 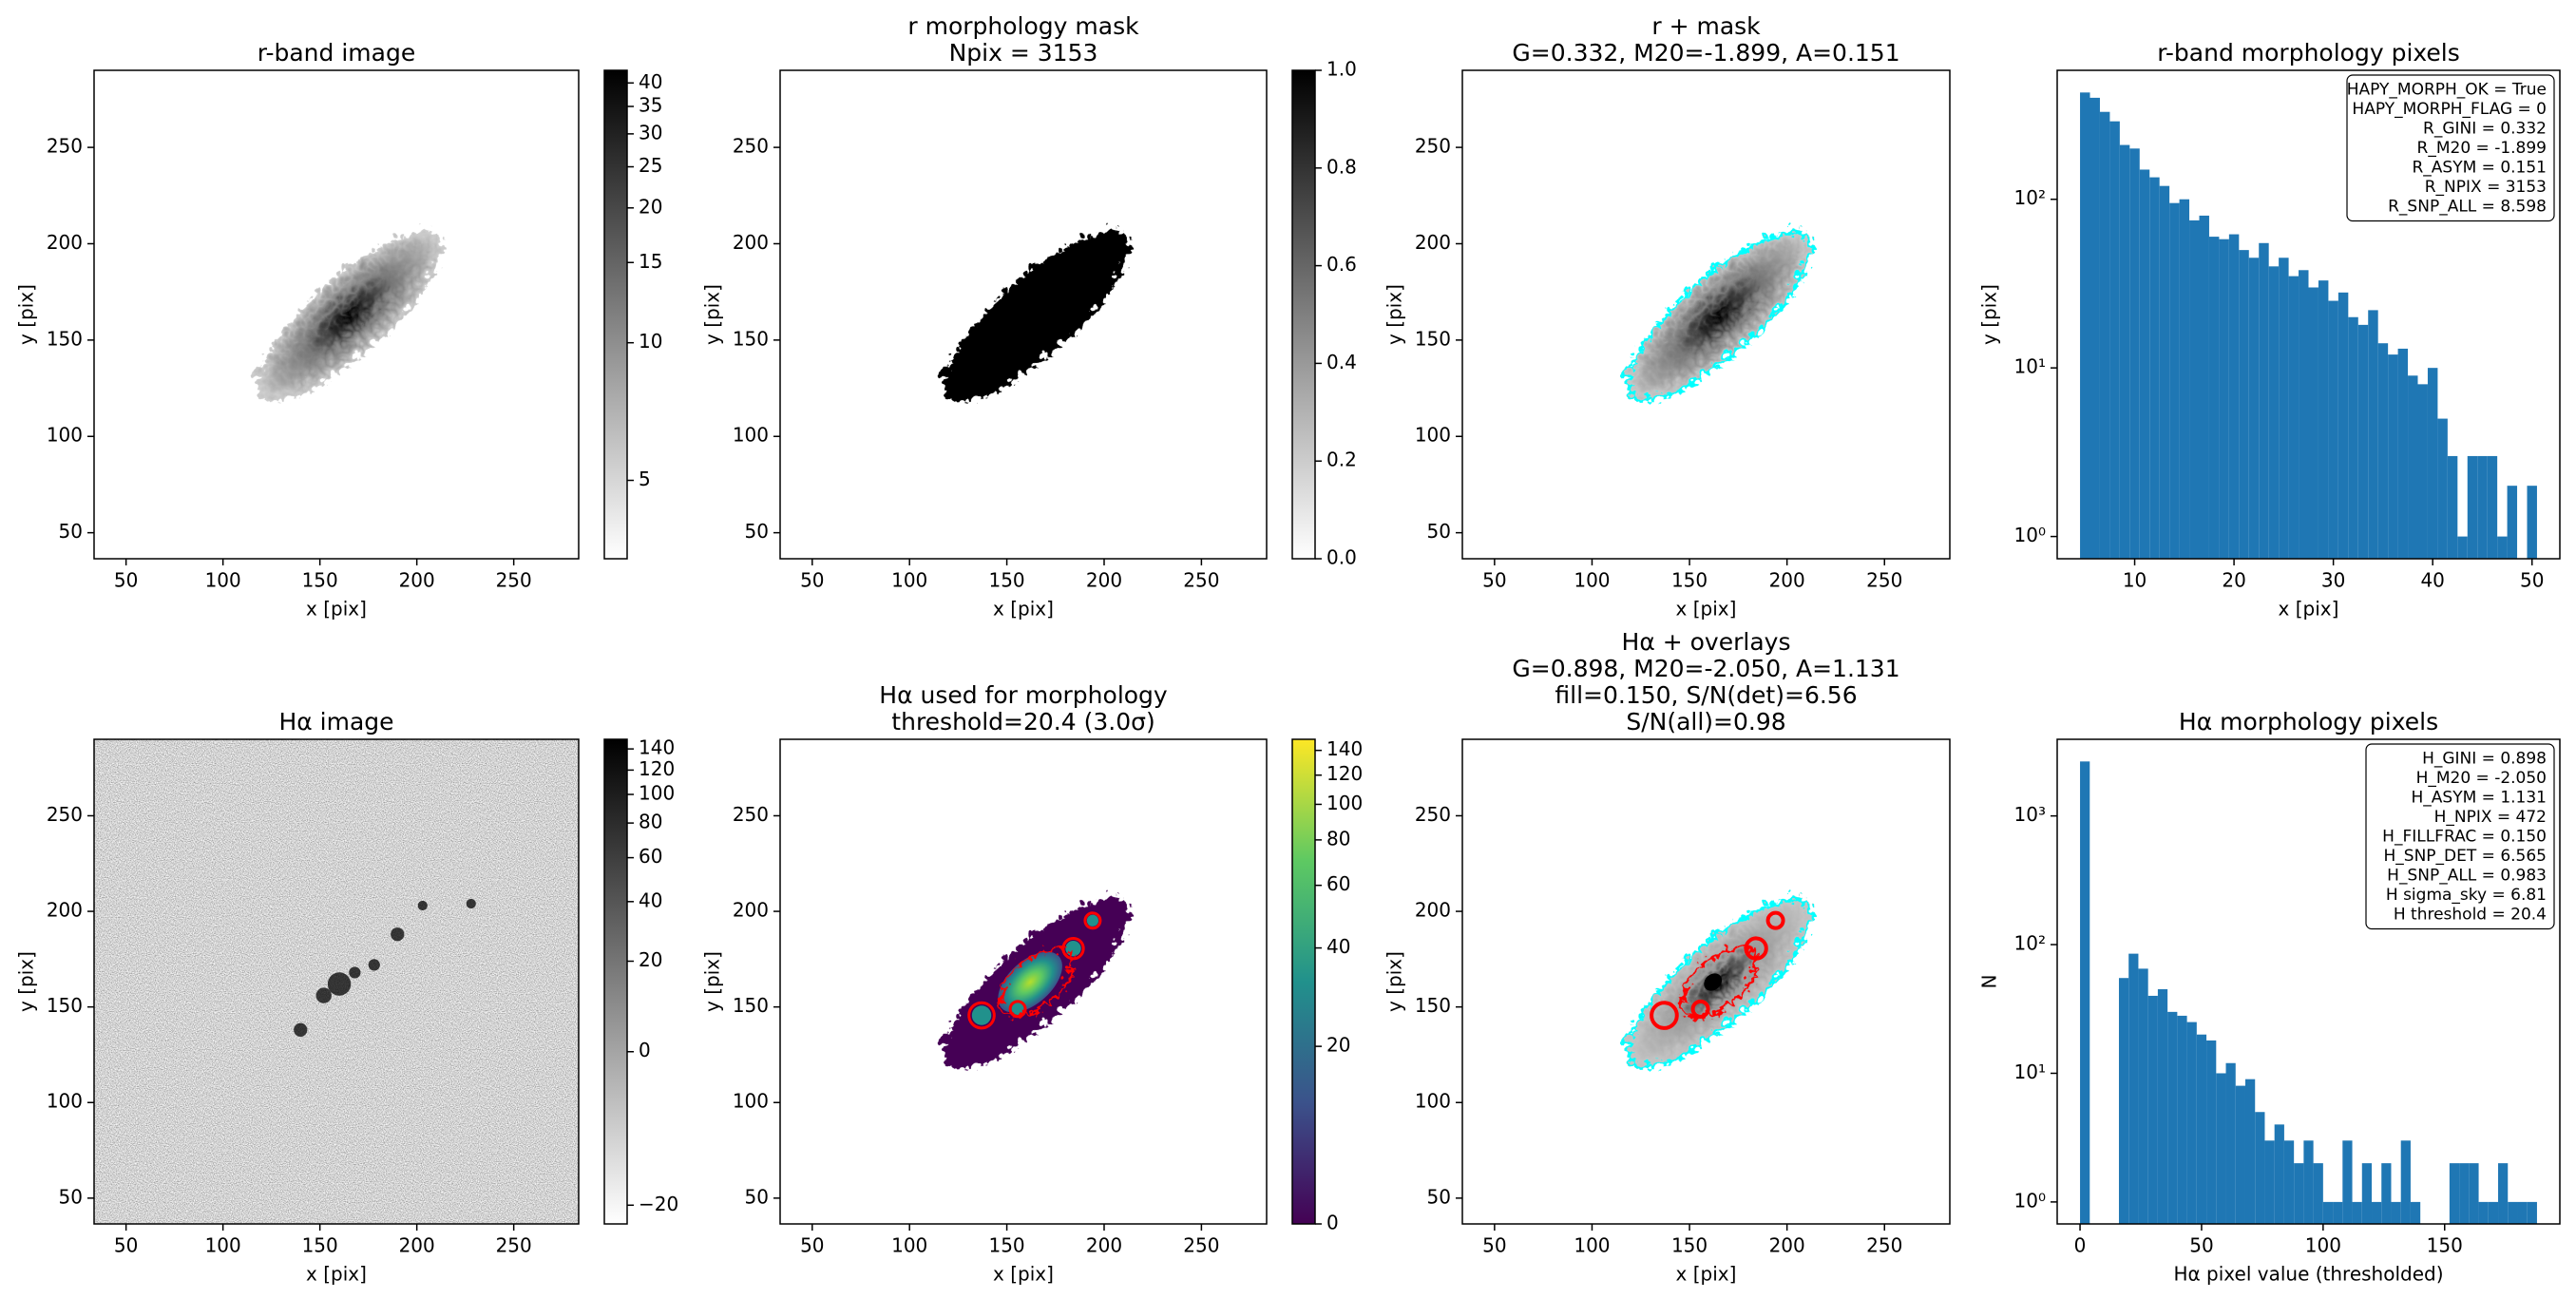 I want to click on annotation-text: H_SNP_ALL = 0.983, so click(x=2467, y=876).